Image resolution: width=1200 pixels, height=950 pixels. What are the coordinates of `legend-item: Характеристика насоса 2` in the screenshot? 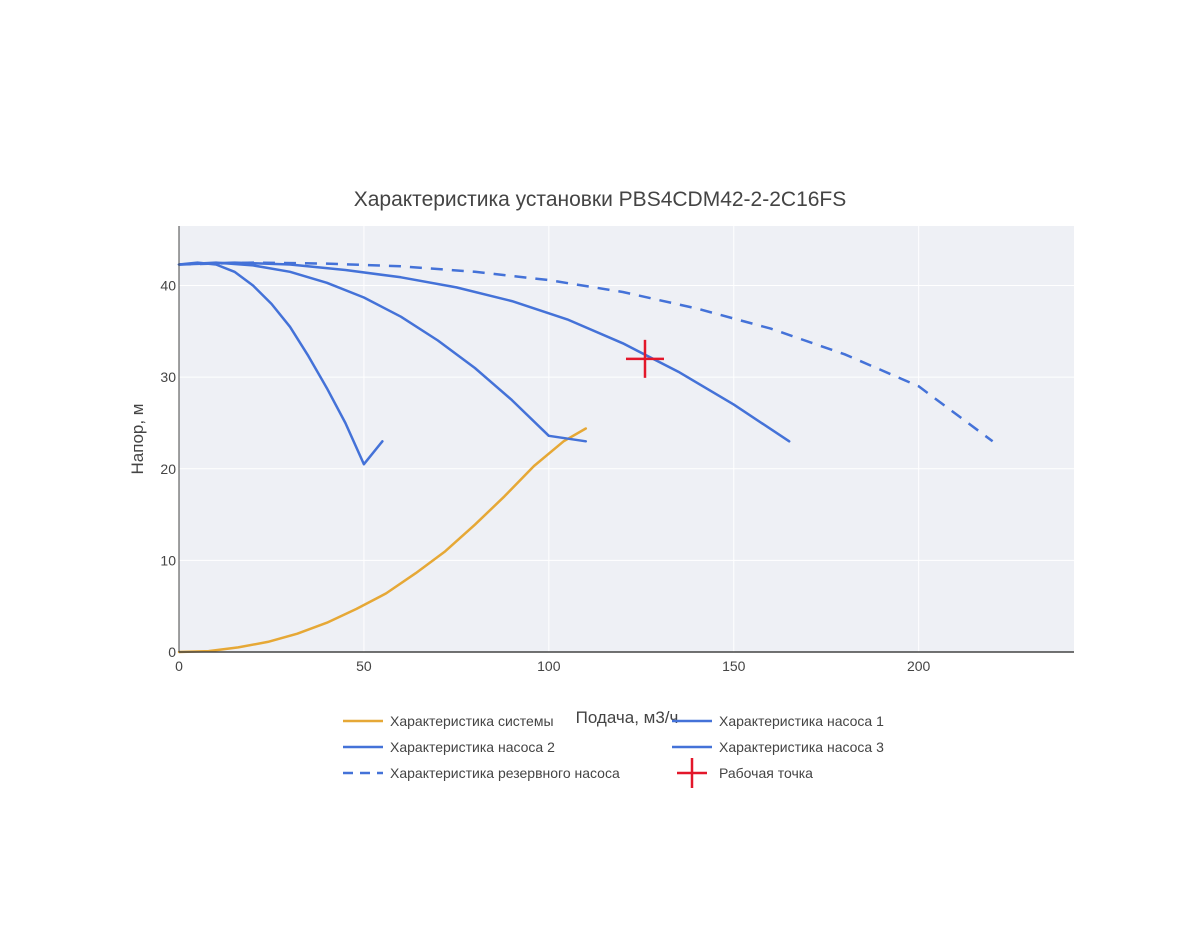 It's located at (449, 747).